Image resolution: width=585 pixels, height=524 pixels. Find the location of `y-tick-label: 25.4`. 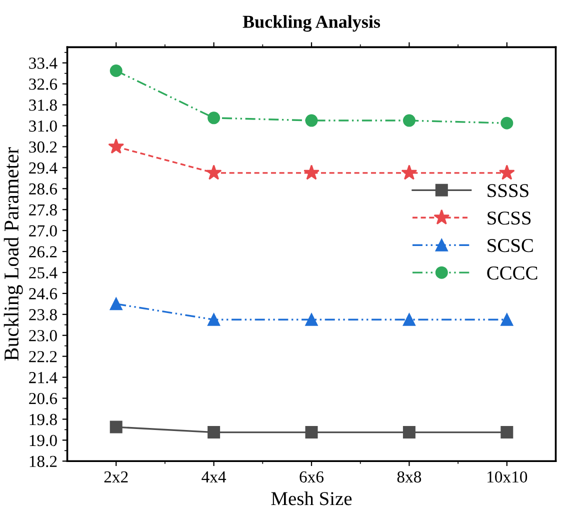

y-tick-label: 25.4 is located at coordinates (43, 272).